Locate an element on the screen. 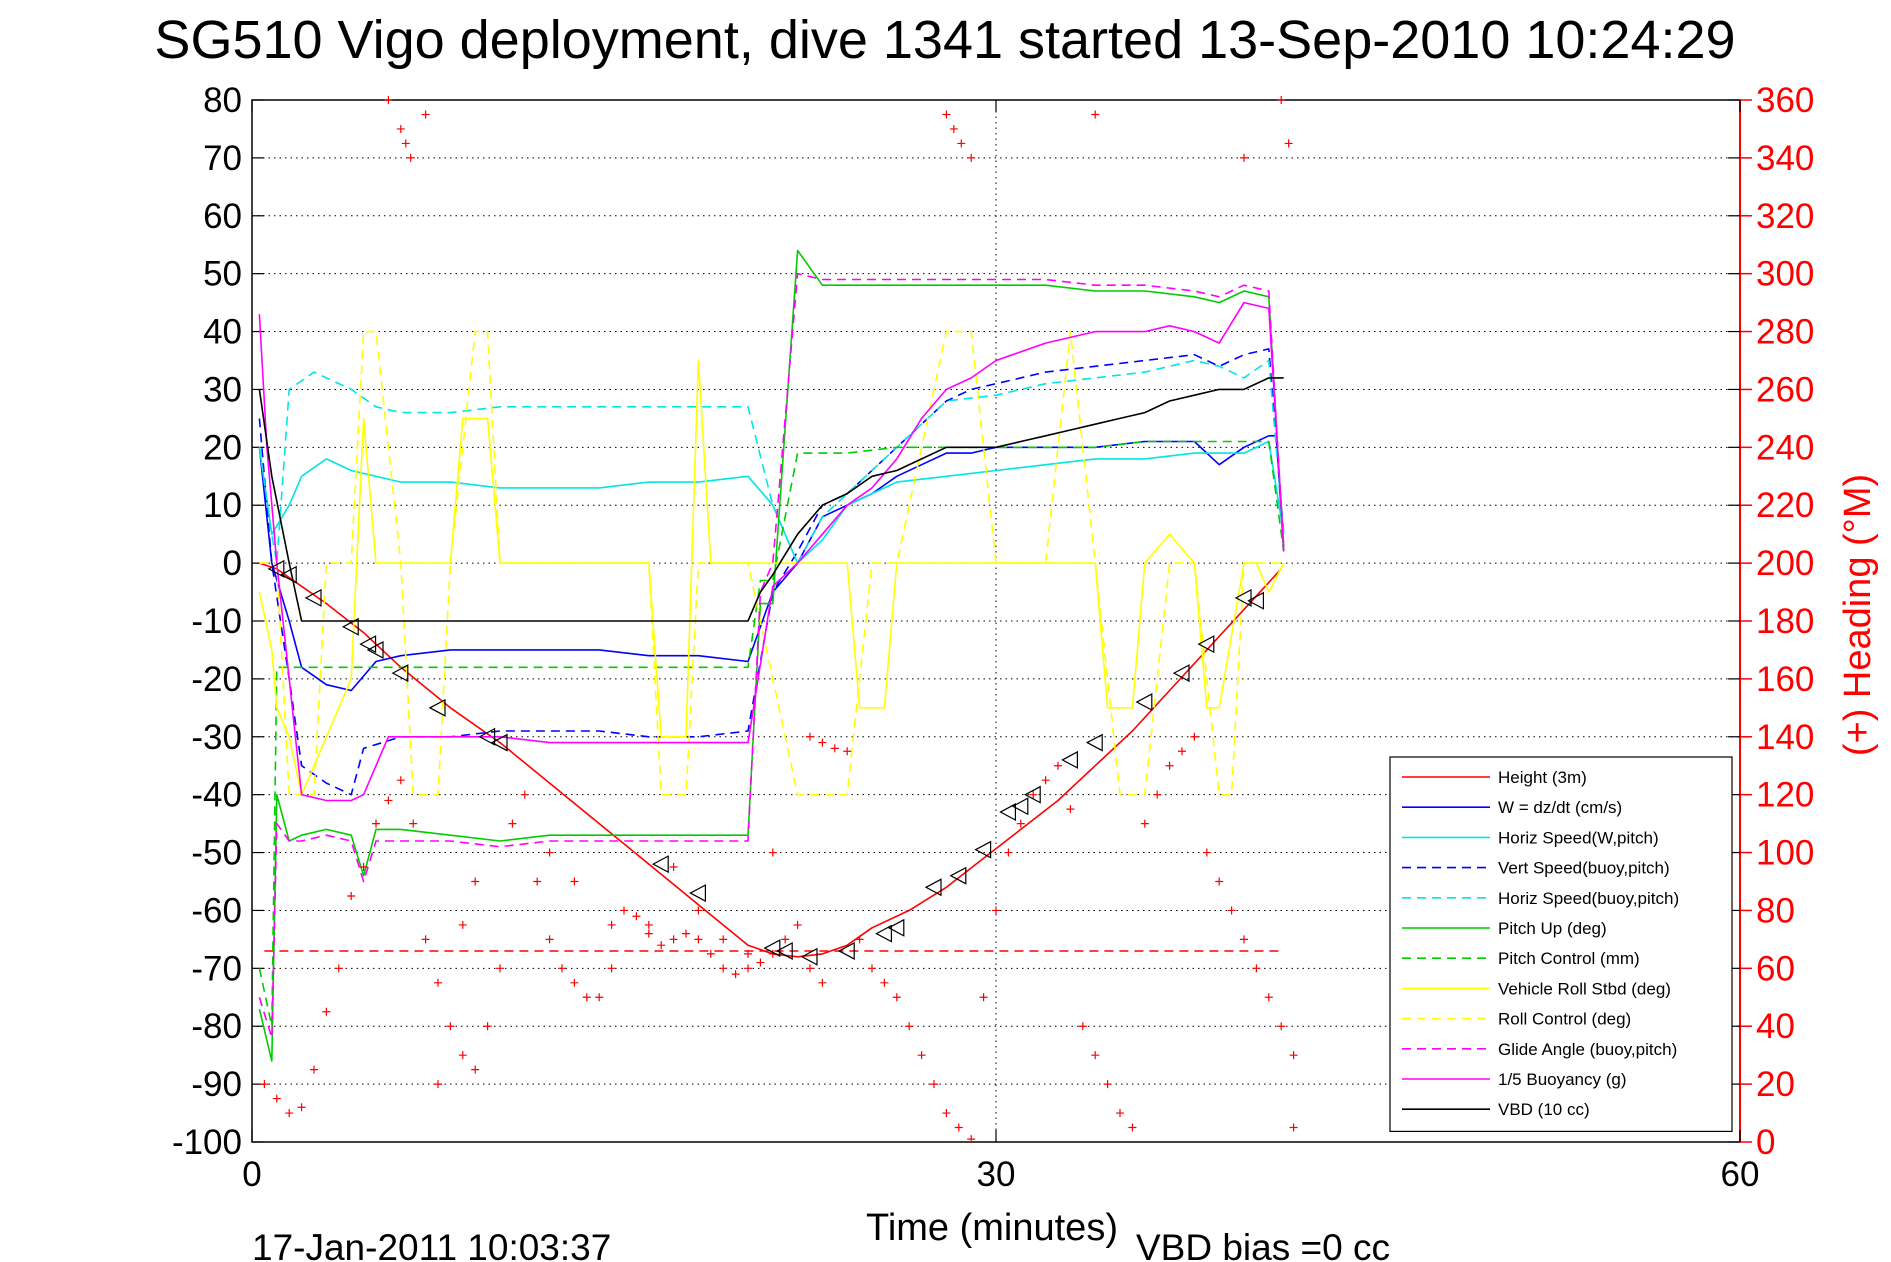 This screenshot has height=1262, width=1891. y-right-tick-label: 120 is located at coordinates (1785, 795).